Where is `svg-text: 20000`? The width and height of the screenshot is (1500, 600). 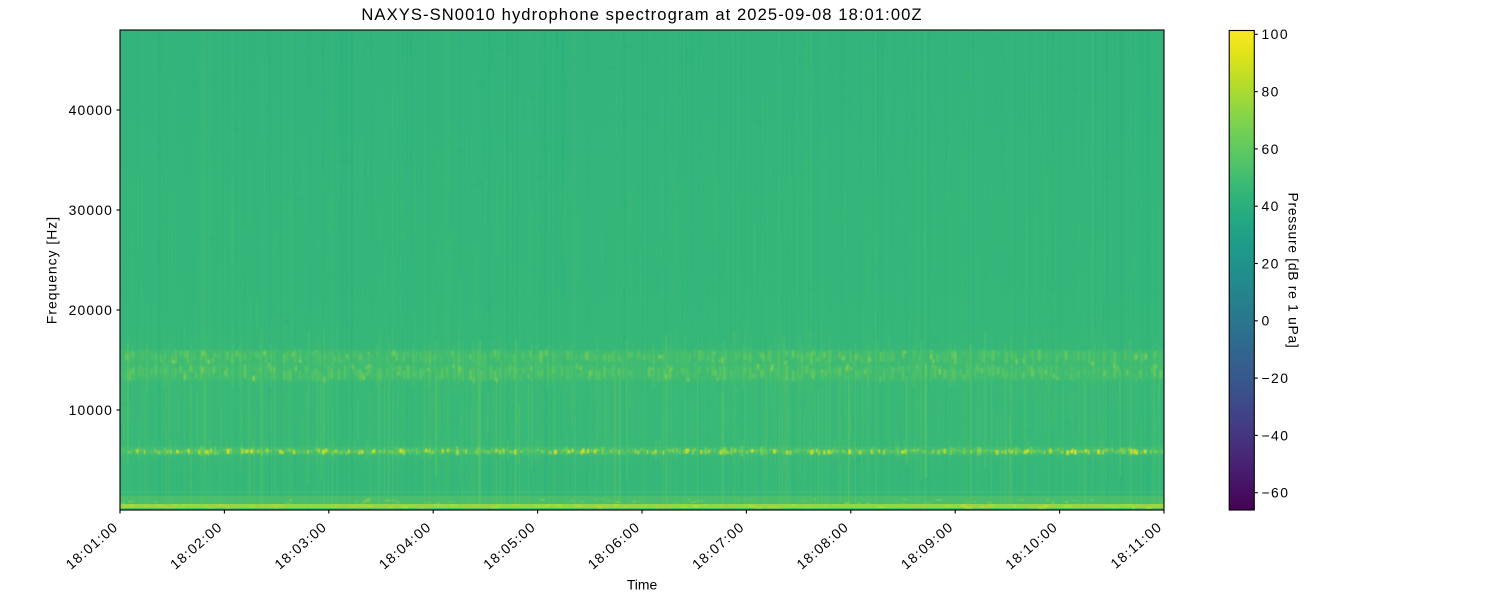
svg-text: 20000 is located at coordinates (91, 310).